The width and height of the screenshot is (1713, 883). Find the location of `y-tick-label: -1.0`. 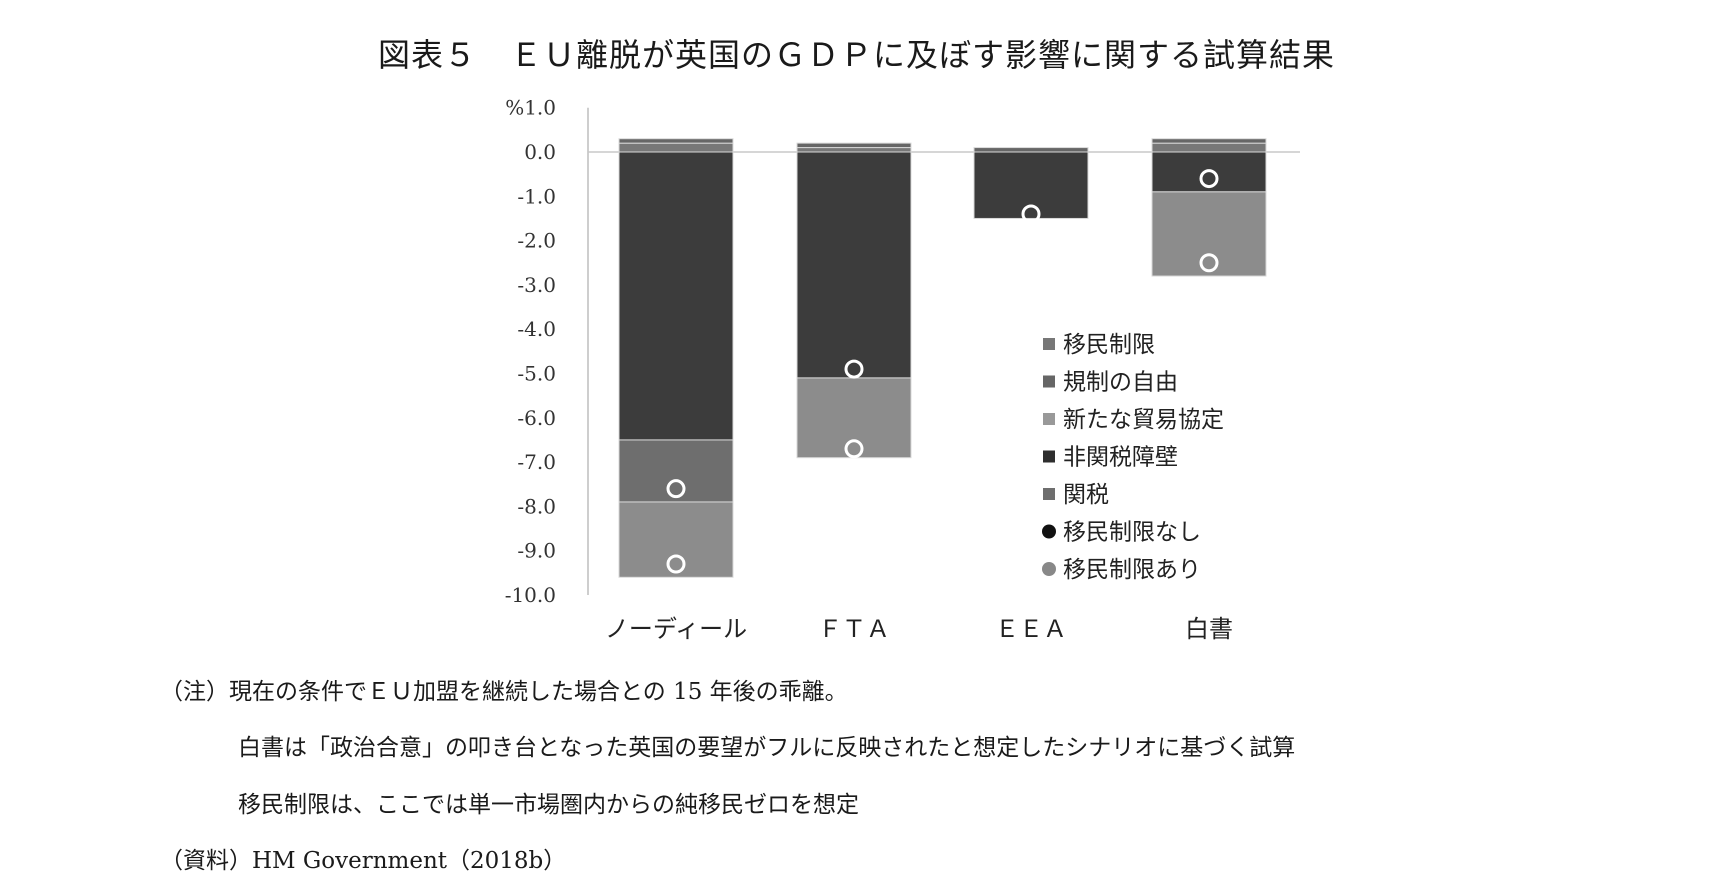

y-tick-label: -1.0 is located at coordinates (536, 196).